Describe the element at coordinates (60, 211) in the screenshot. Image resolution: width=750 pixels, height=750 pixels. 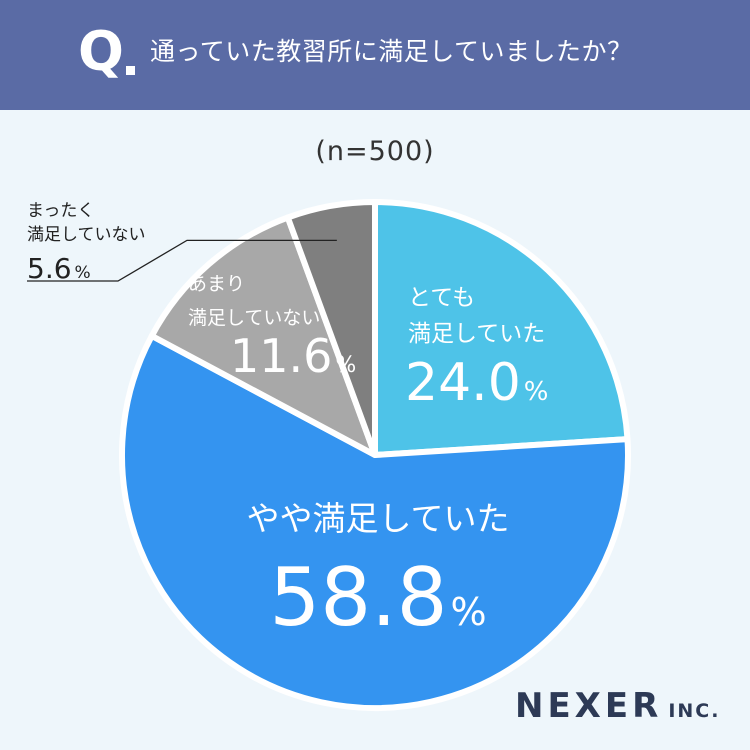
I see `slice-category-text: まったく` at that location.